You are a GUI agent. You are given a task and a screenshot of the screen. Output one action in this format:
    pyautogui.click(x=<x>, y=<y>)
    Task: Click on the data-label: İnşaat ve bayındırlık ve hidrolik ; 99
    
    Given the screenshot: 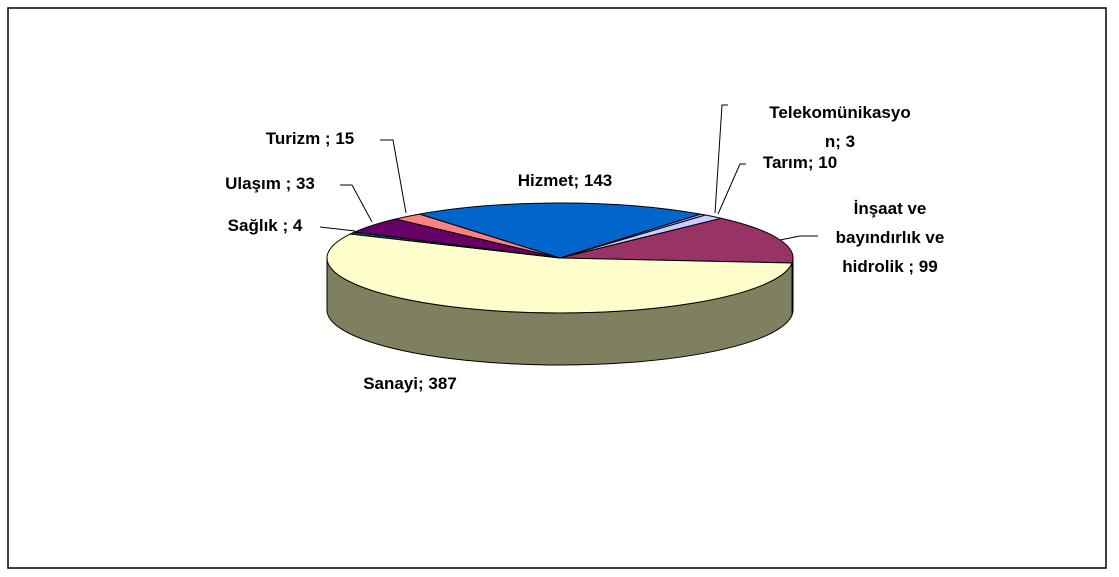 What is the action you would take?
    pyautogui.click(x=890, y=237)
    